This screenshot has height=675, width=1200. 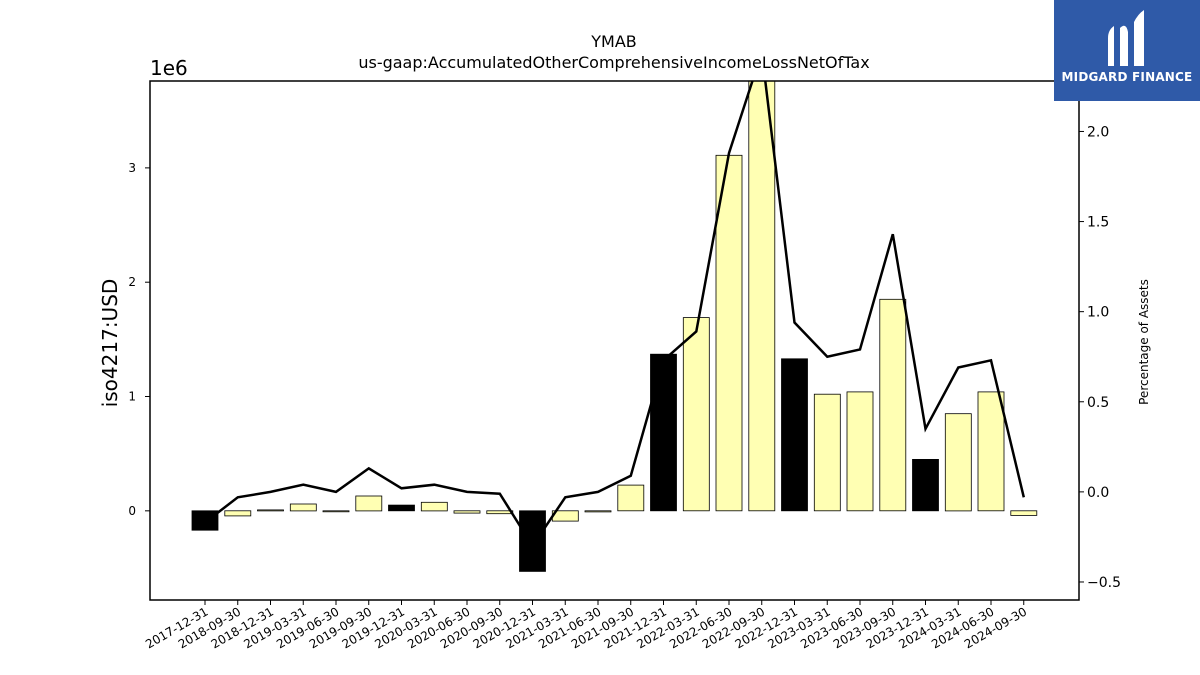 What do you see at coordinates (1098, 403) in the screenshot?
I see `y-right-tick-label: 0.5` at bounding box center [1098, 403].